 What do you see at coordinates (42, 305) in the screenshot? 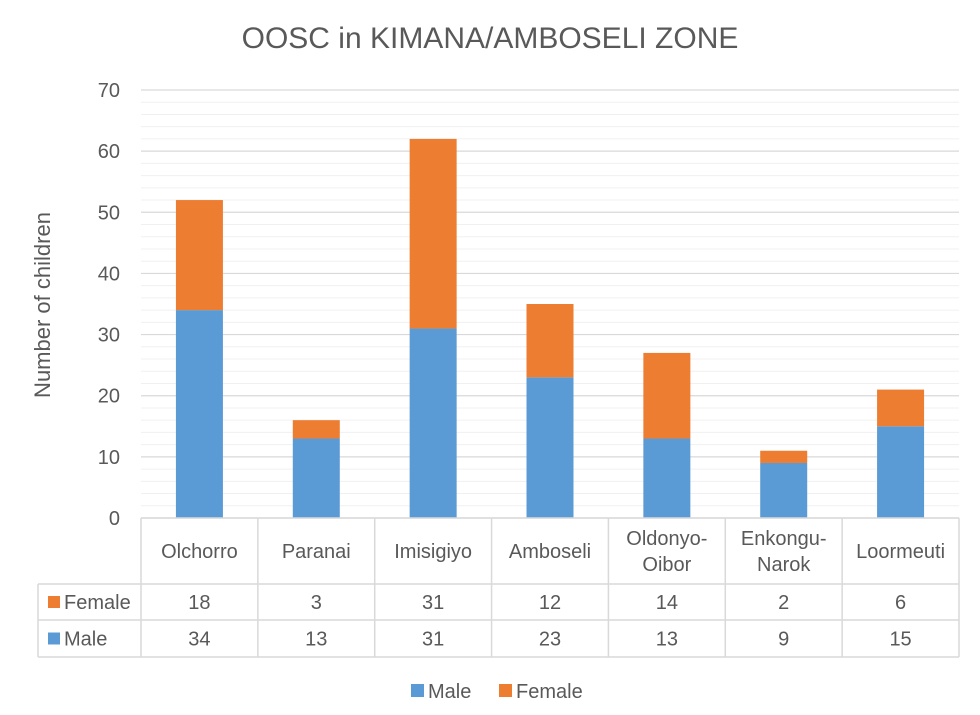
I see `y-axis-label: Number of children` at bounding box center [42, 305].